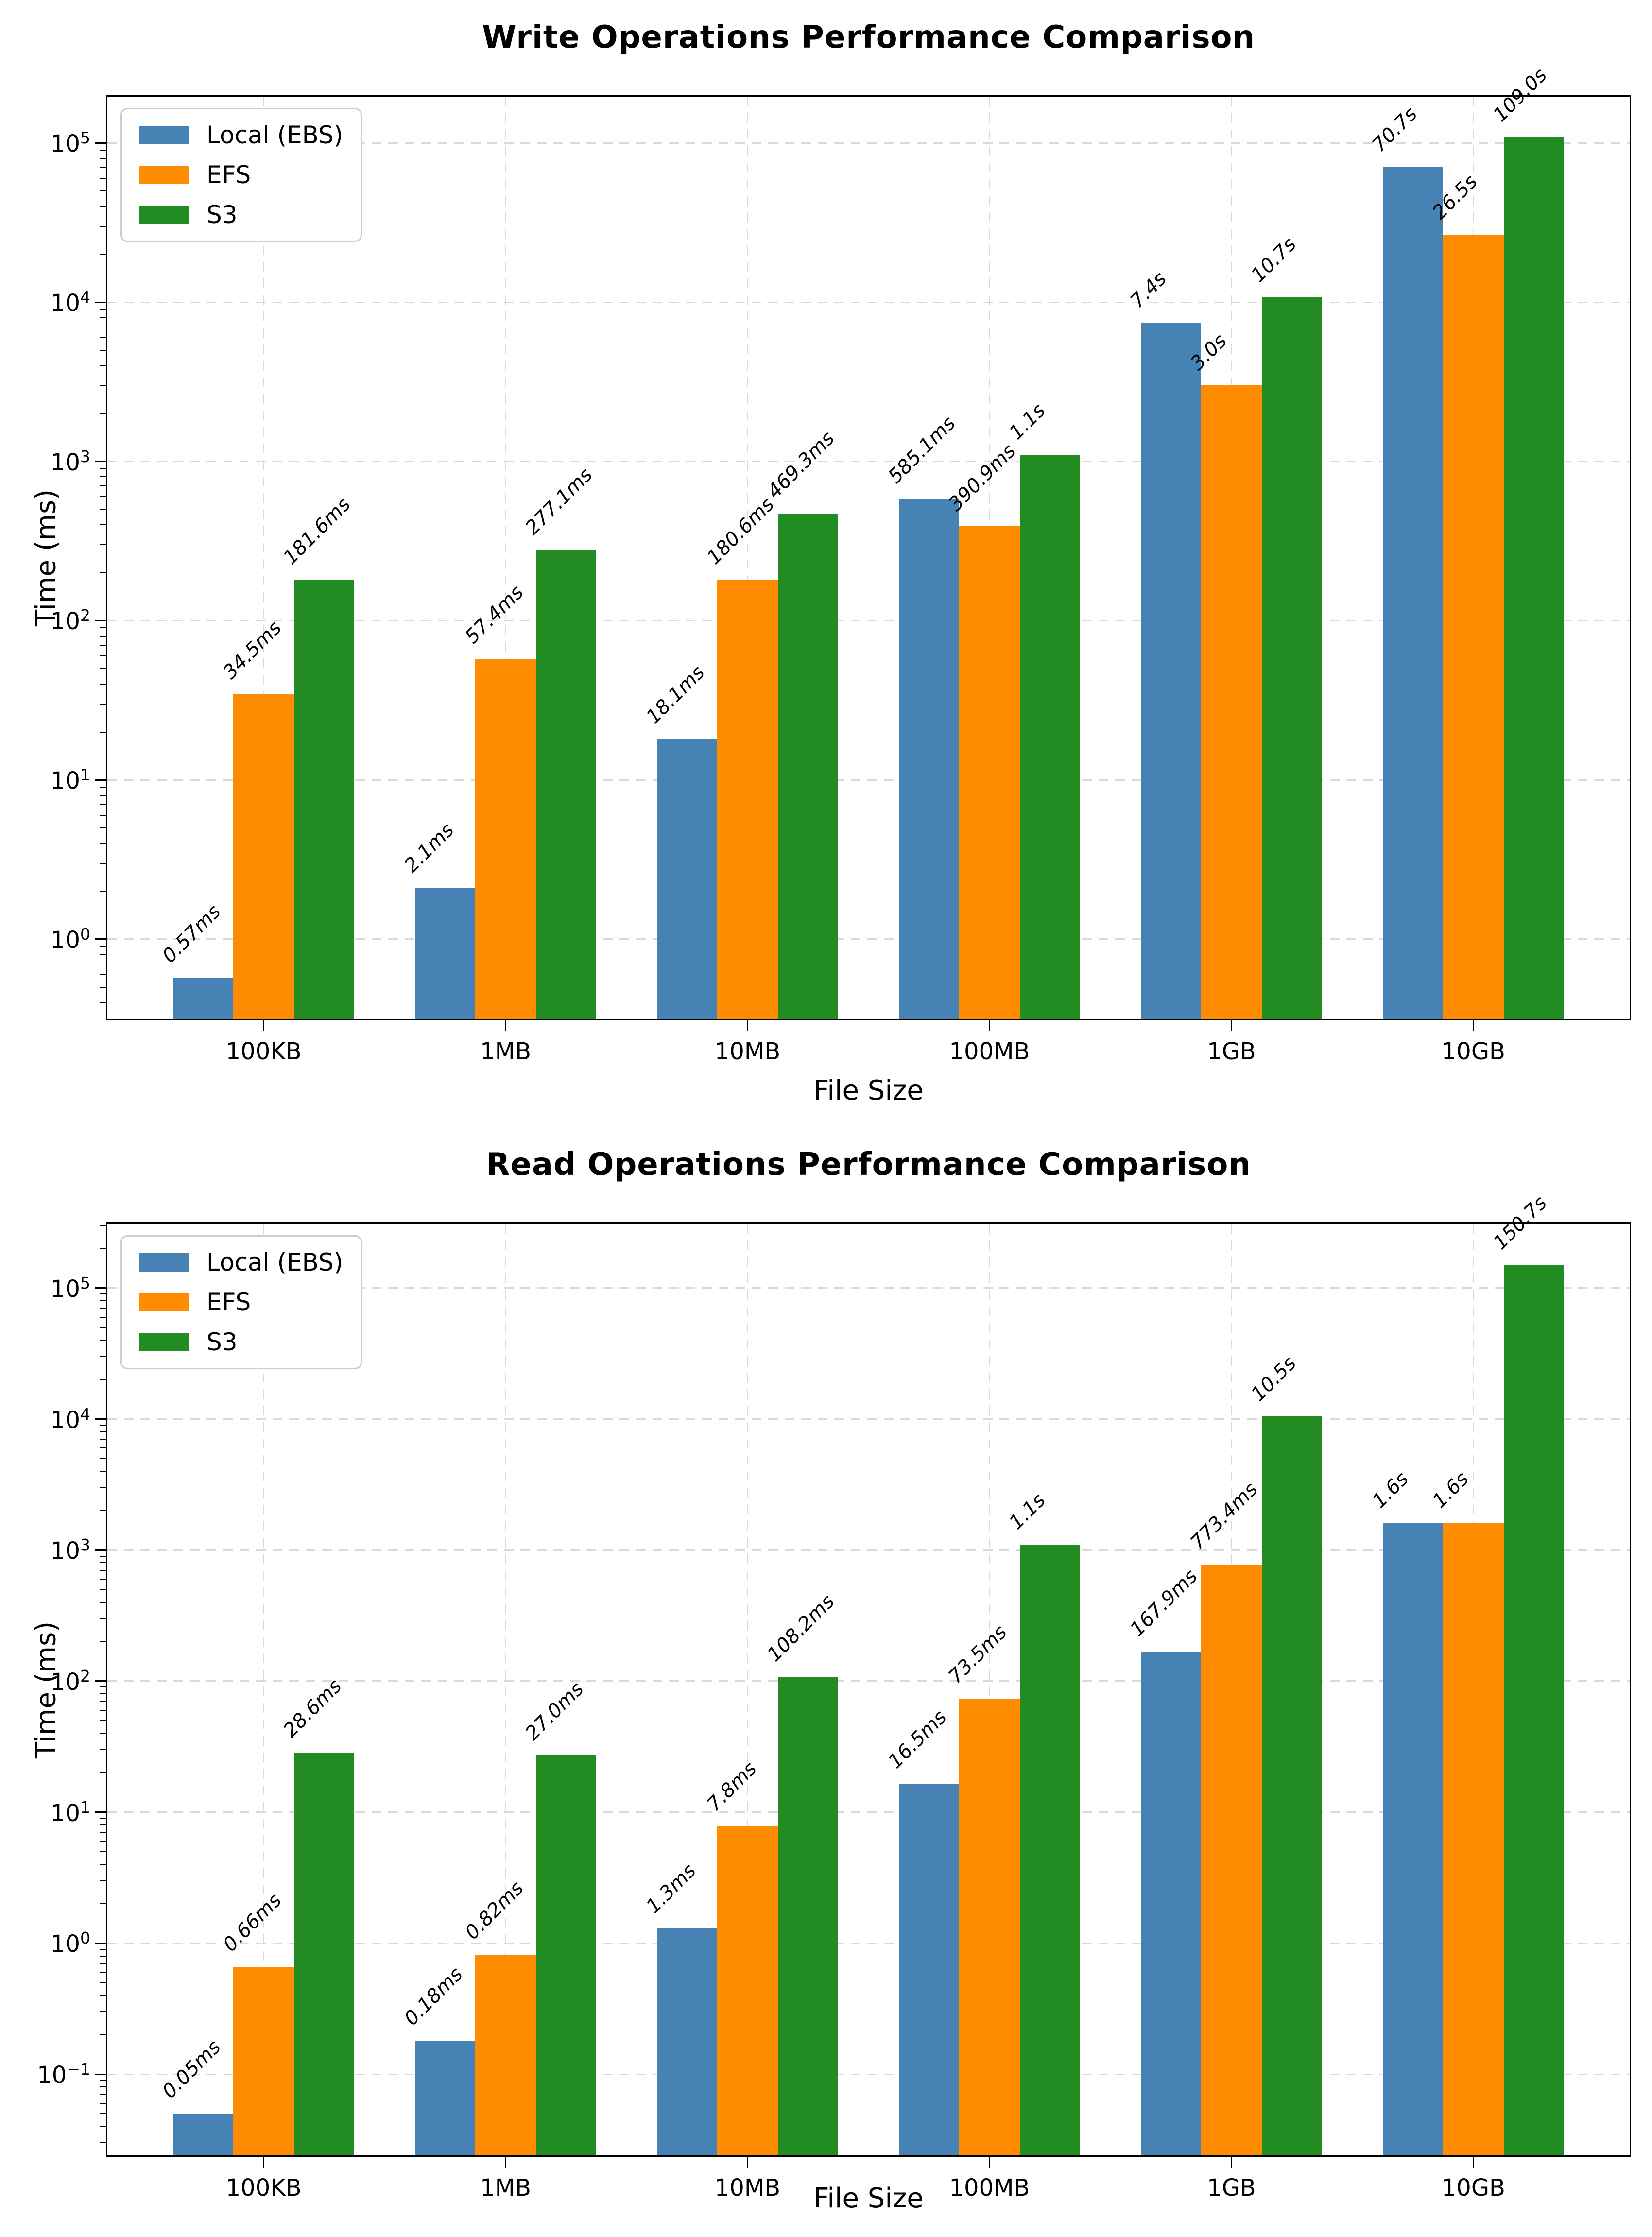 The width and height of the screenshot is (1652, 2237). Describe the element at coordinates (1473, 2188) in the screenshot. I see `x-tick-label: 10GB` at that location.